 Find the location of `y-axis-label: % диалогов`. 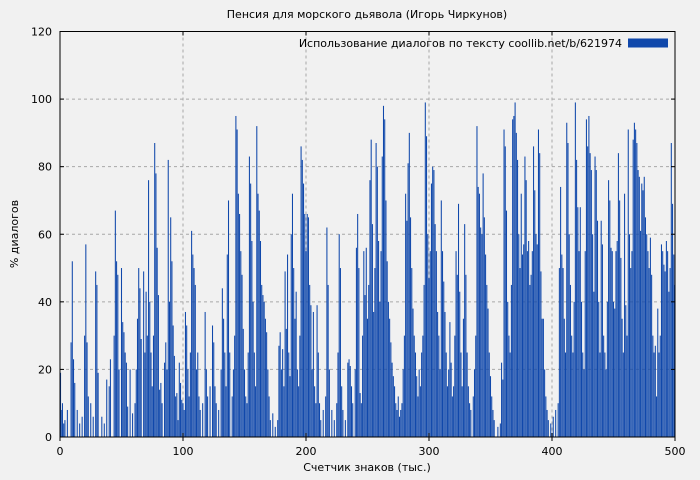

y-axis-label: % диалогов is located at coordinates (14, 234).